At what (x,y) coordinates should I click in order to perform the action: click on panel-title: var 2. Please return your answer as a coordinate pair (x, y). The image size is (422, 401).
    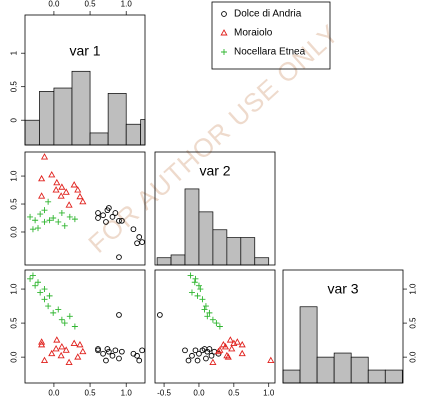
    Looking at the image, I should click on (214, 171).